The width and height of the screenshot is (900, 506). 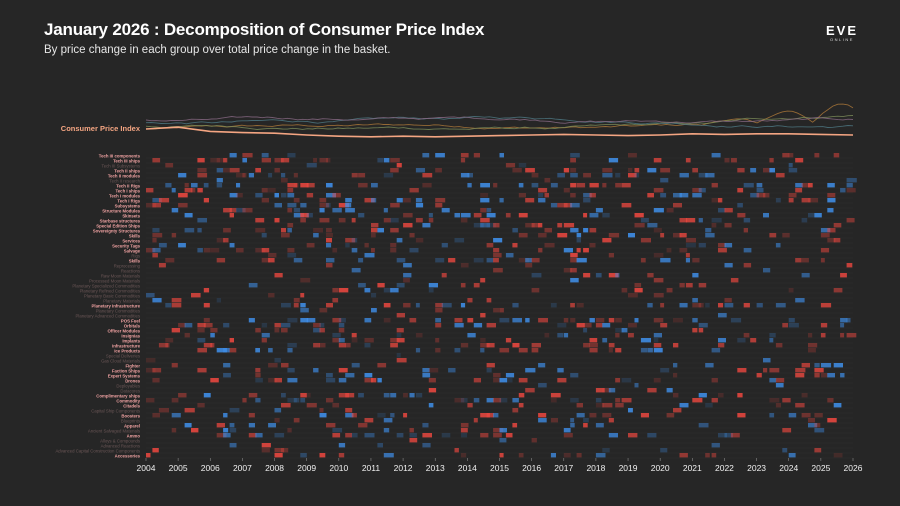 What do you see at coordinates (131, 215) in the screenshot?
I see `group-label: Skinsets` at bounding box center [131, 215].